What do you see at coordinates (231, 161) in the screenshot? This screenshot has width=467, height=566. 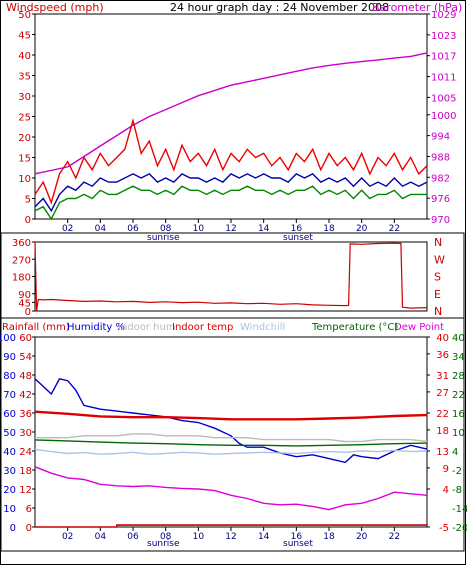 I see `series-line-wind-gust-mph-` at bounding box center [231, 161].